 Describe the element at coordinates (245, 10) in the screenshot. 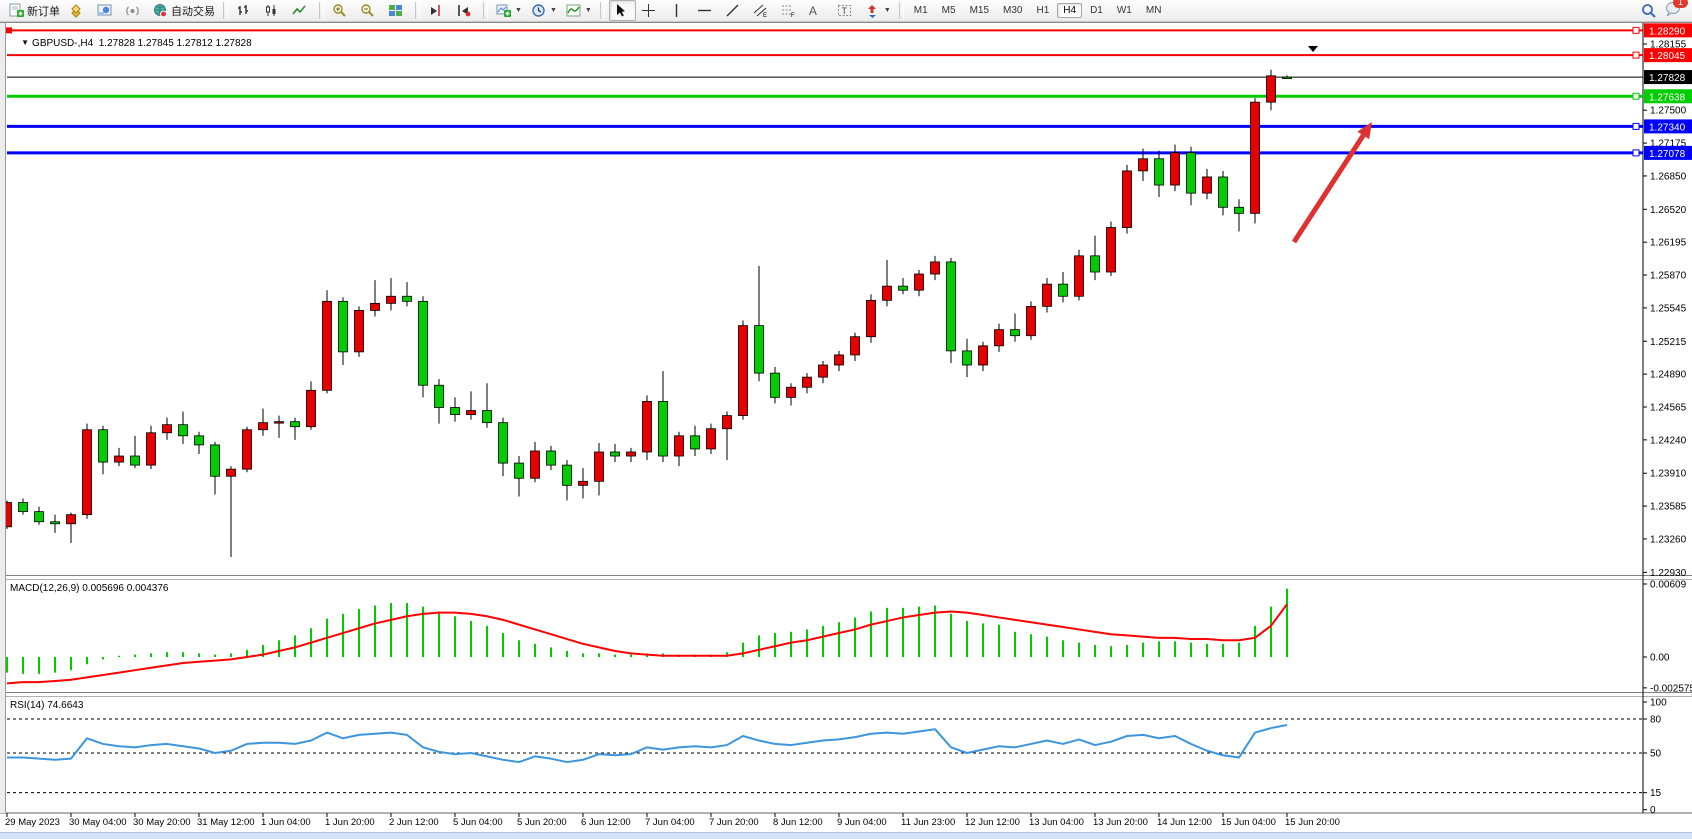

I see `bar-chart-mode-button` at that location.